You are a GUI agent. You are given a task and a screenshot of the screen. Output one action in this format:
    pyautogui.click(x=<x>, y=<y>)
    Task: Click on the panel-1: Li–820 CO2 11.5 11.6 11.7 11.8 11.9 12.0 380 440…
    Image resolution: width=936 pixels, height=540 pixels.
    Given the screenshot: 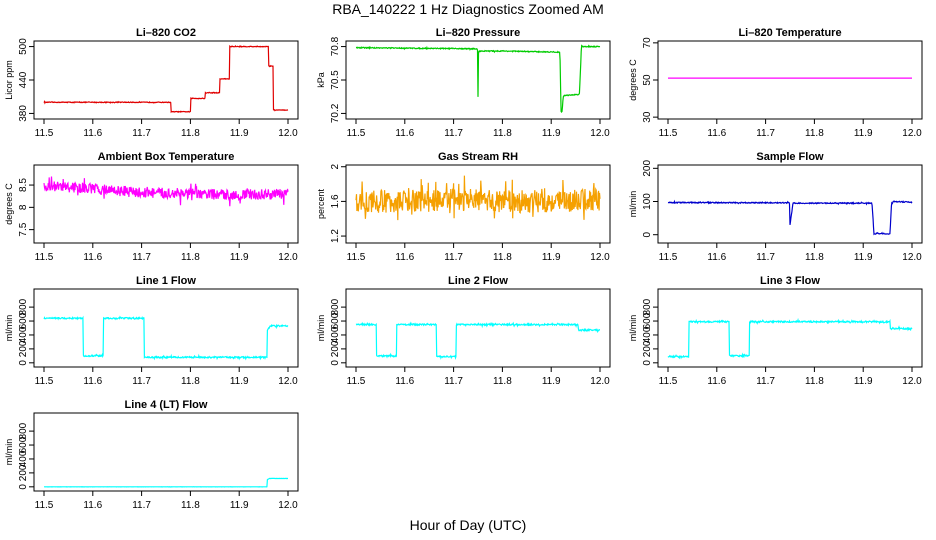 What is the action you would take?
    pyautogui.click(x=151, y=83)
    